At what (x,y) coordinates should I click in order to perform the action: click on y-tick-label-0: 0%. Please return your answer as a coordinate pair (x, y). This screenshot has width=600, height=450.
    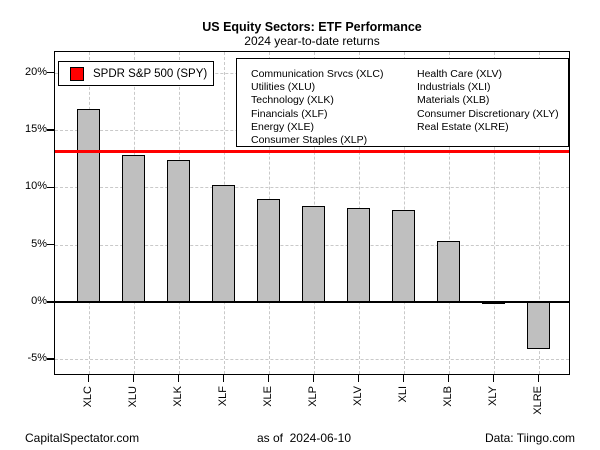
    Looking at the image, I should click on (39, 300).